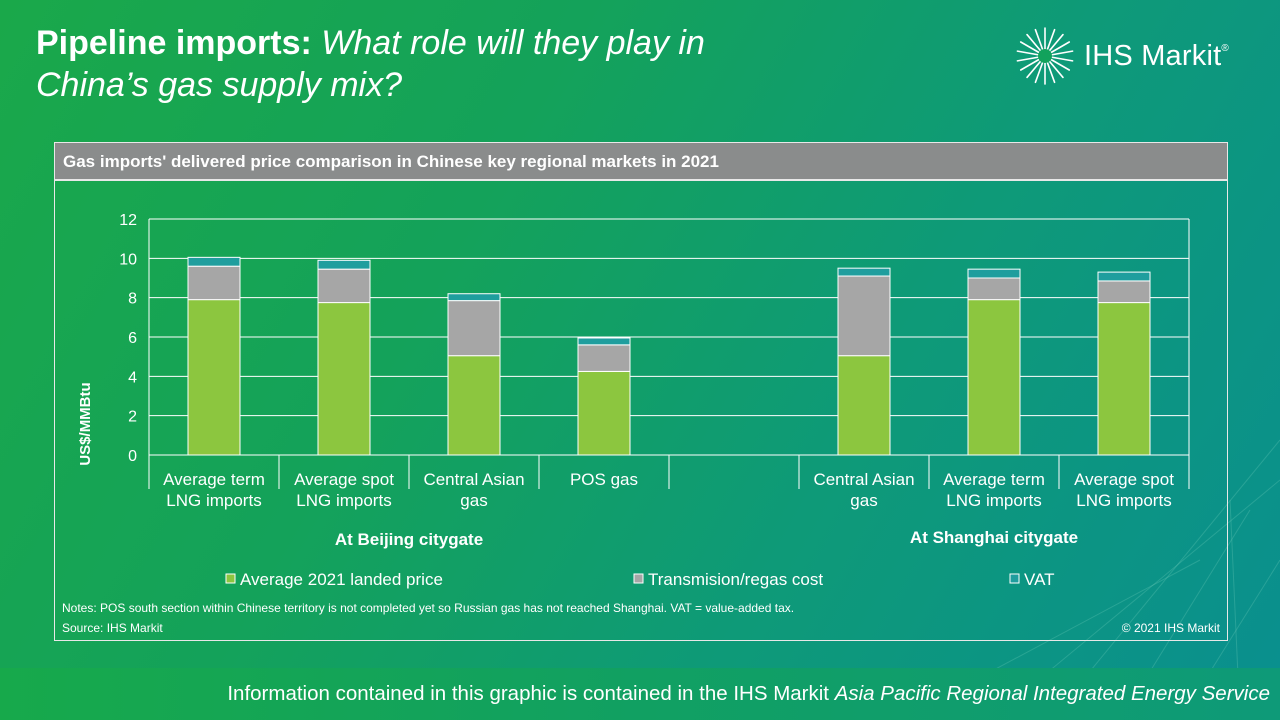 Image resolution: width=1280 pixels, height=720 pixels. I want to click on logo-text: IHS Markit®, so click(1156, 55).